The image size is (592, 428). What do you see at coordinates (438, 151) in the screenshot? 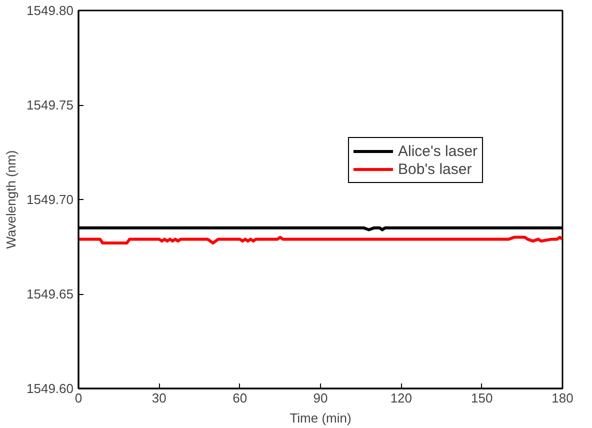
I see `legend-label: Alice's laser` at bounding box center [438, 151].